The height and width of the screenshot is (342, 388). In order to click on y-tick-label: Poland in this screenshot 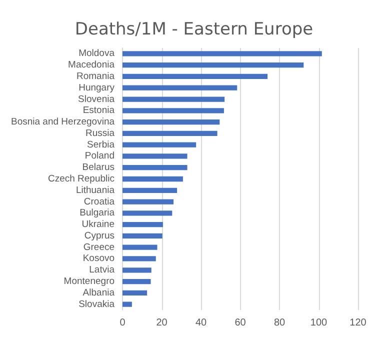, I will do `click(99, 156)`.